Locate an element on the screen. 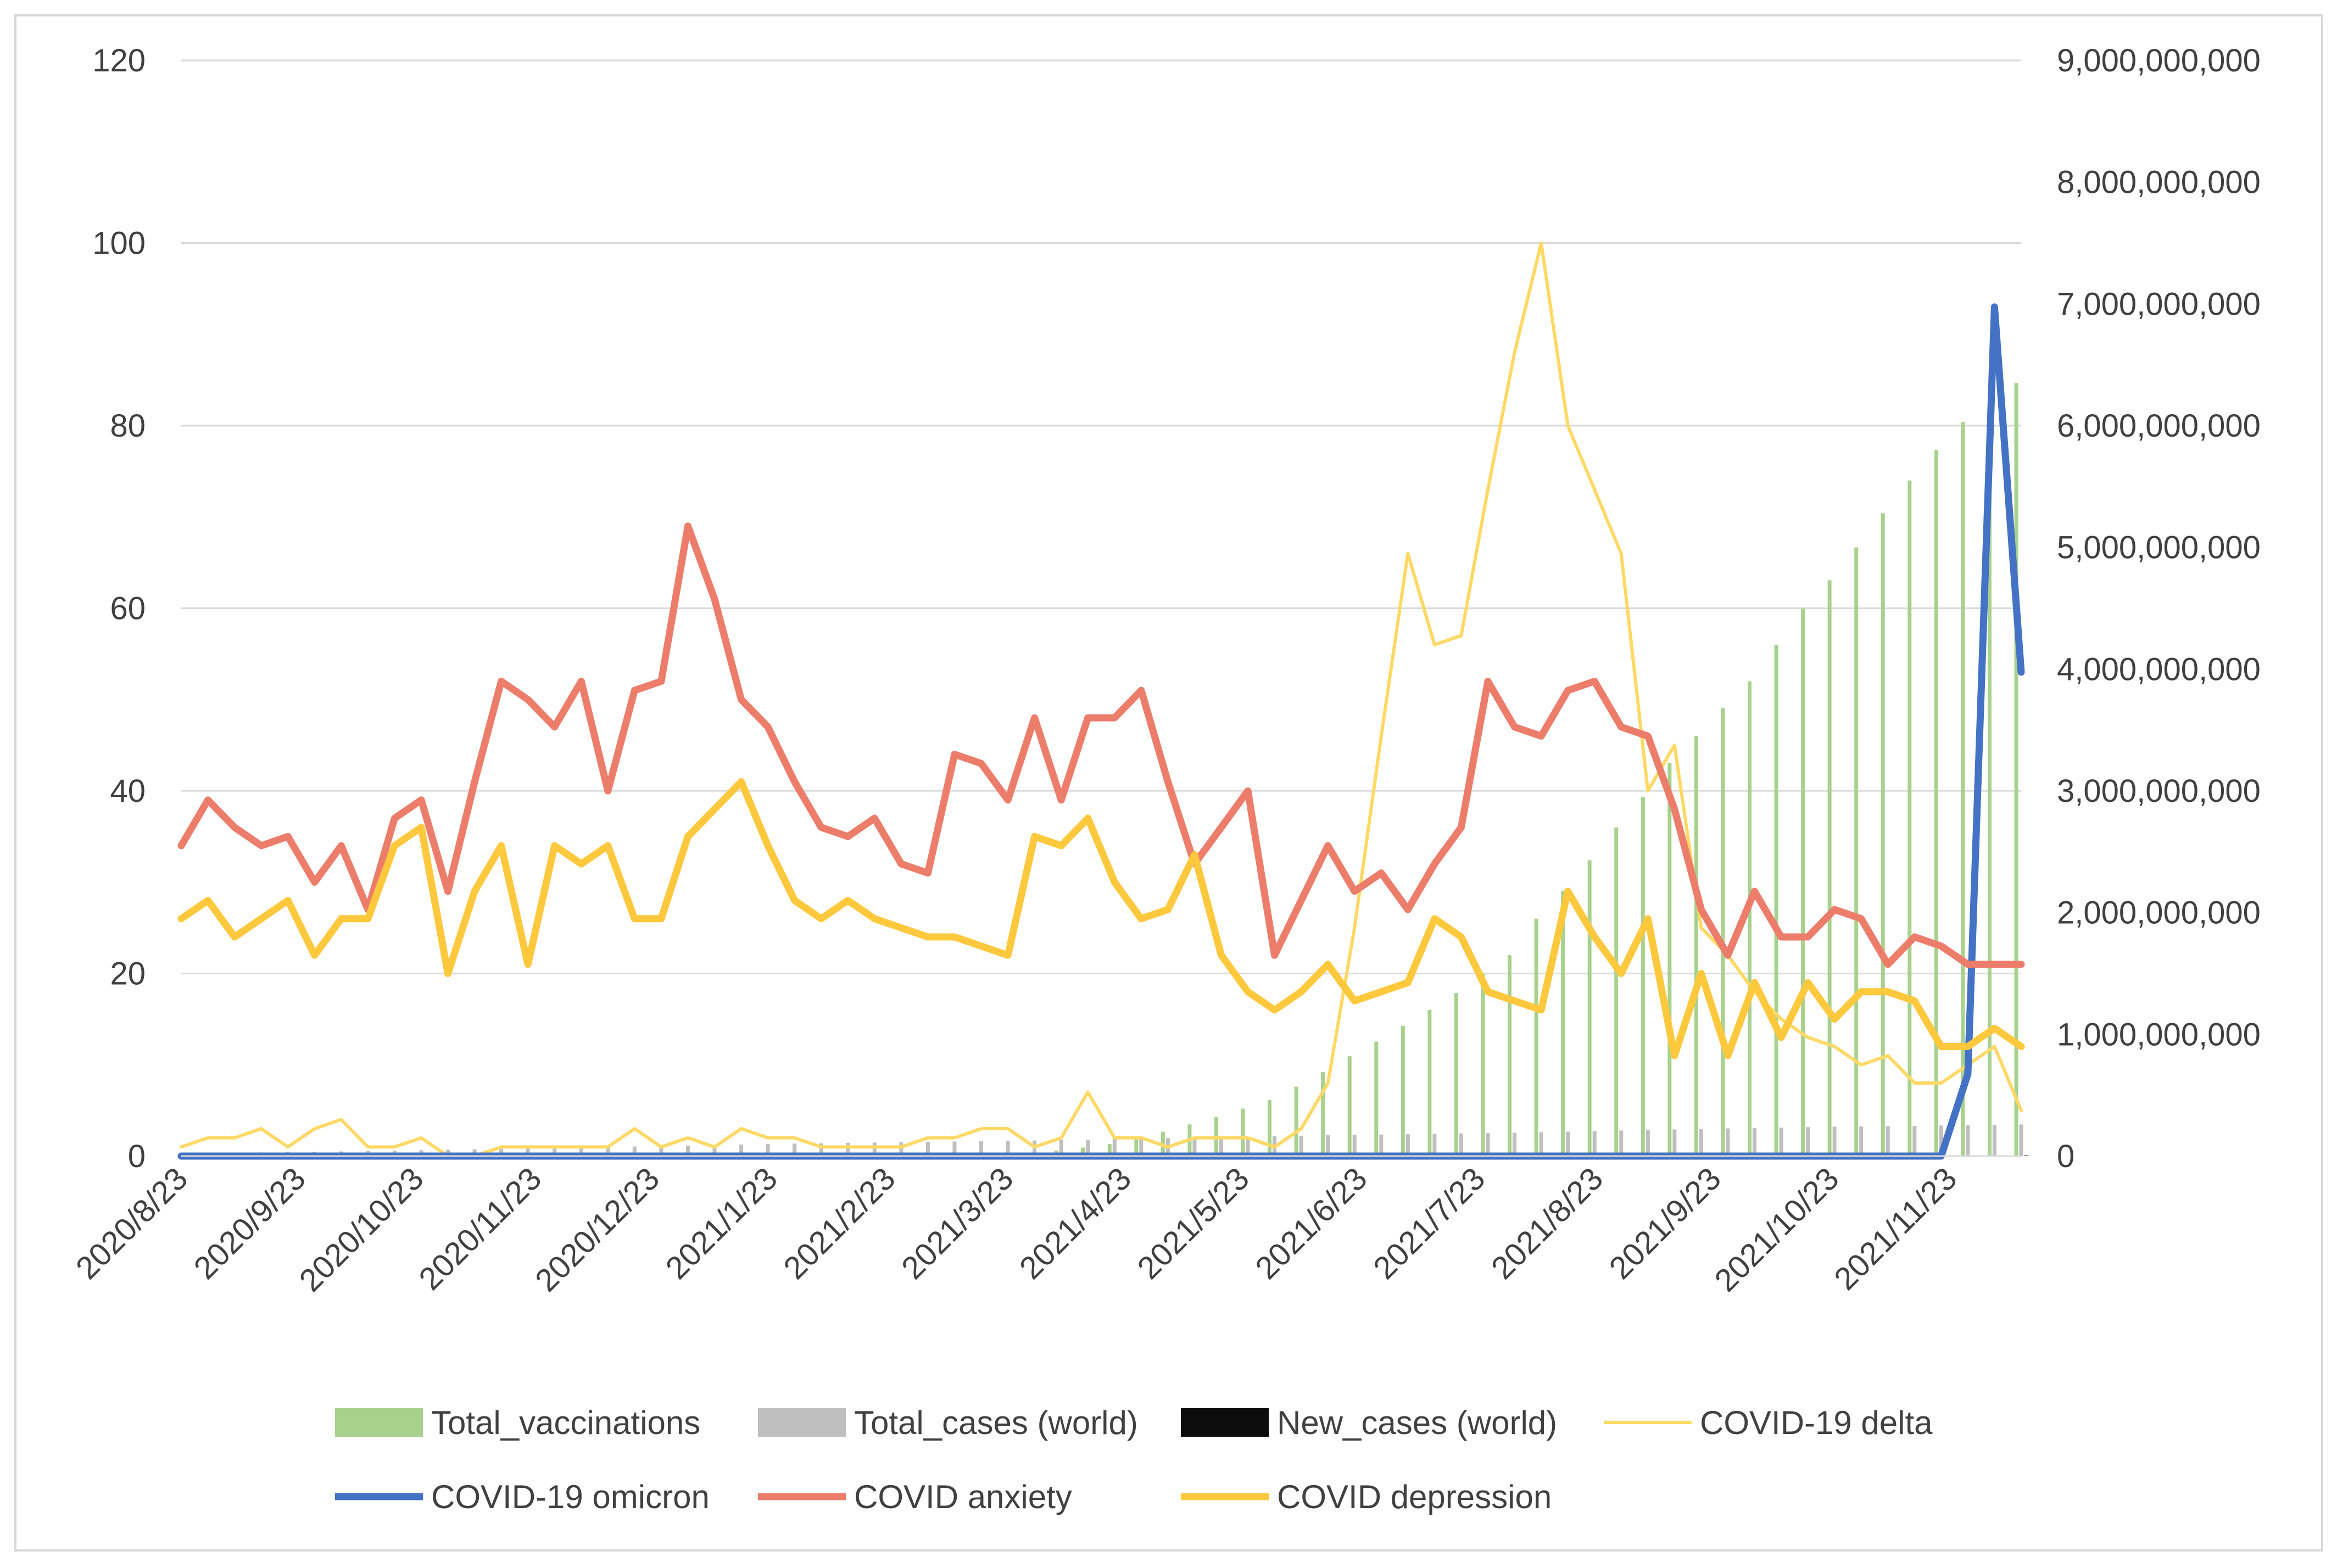  right-axis-tick-label: 0 is located at coordinates (2065, 1156).